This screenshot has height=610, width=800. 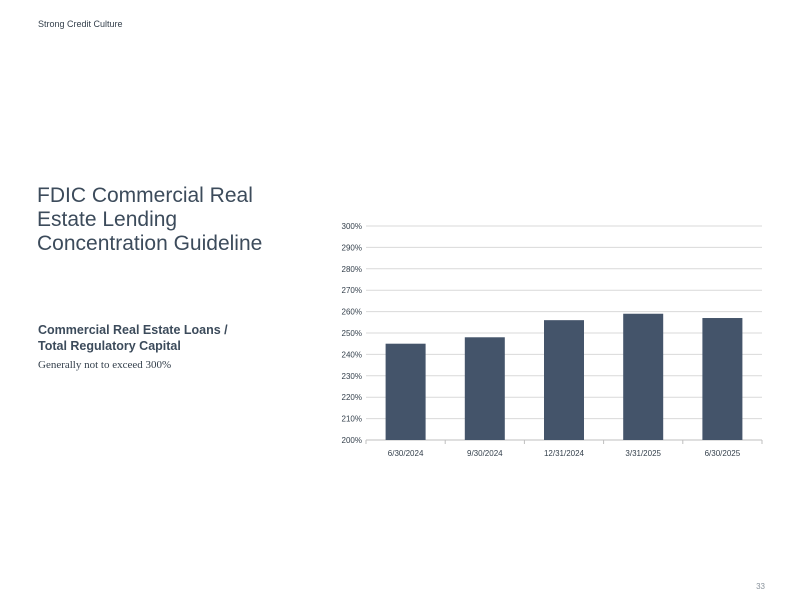 I want to click on y-tick-label: 250%, so click(x=352, y=333).